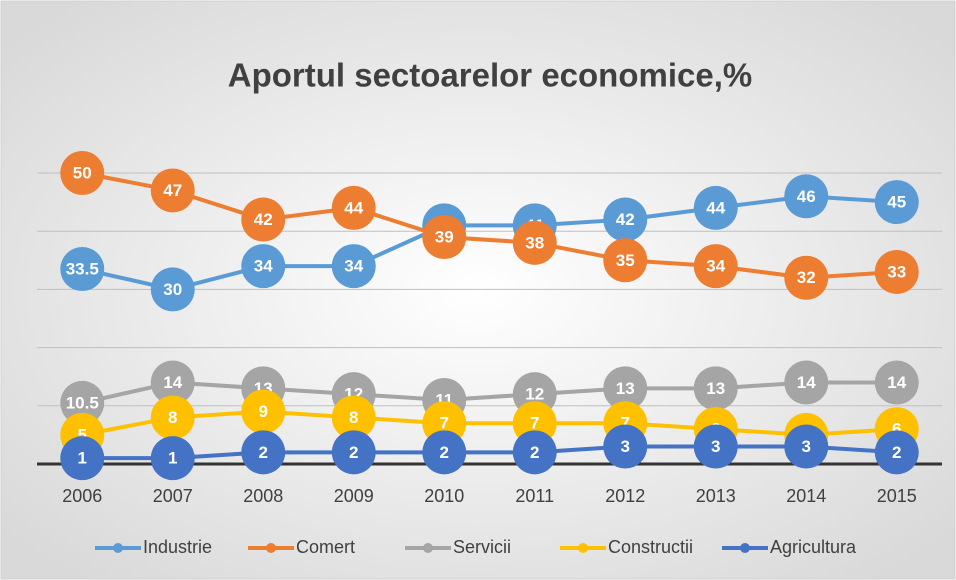  What do you see at coordinates (482, 547) in the screenshot?
I see `legend-label: Servicii` at bounding box center [482, 547].